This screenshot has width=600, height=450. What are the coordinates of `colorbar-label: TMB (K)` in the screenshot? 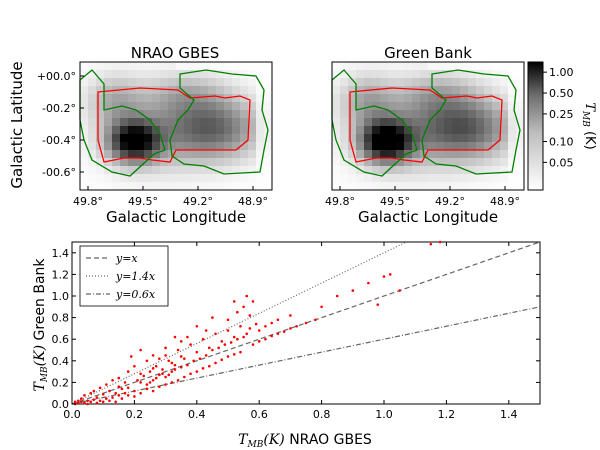 It's located at (588, 125).